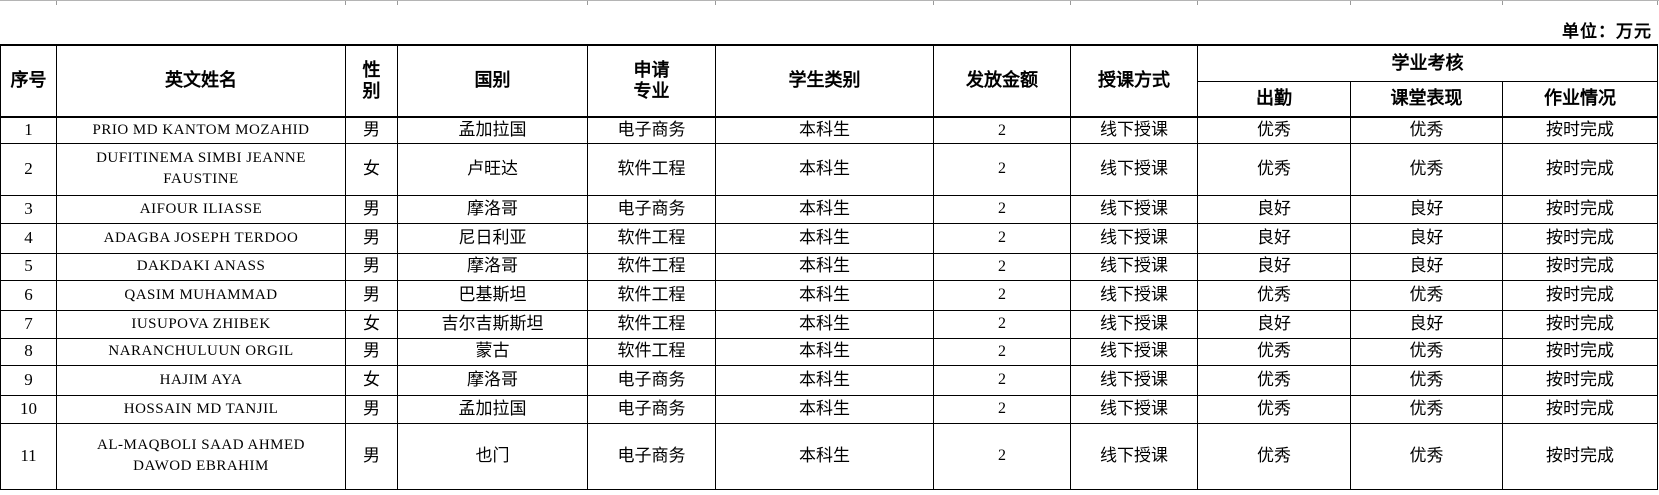 Image resolution: width=1659 pixels, height=495 pixels. I want to click on cell-country: 也门, so click(492, 456).